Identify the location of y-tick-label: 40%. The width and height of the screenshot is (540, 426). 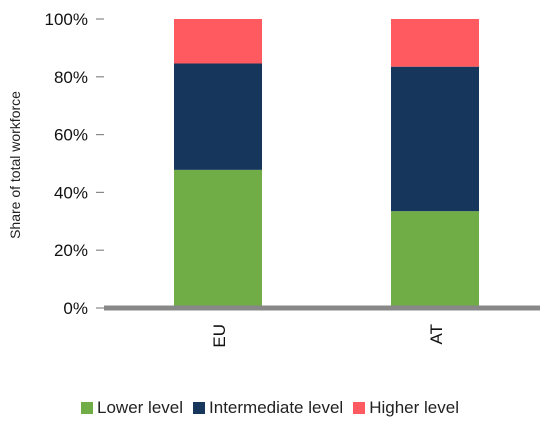
(71, 192).